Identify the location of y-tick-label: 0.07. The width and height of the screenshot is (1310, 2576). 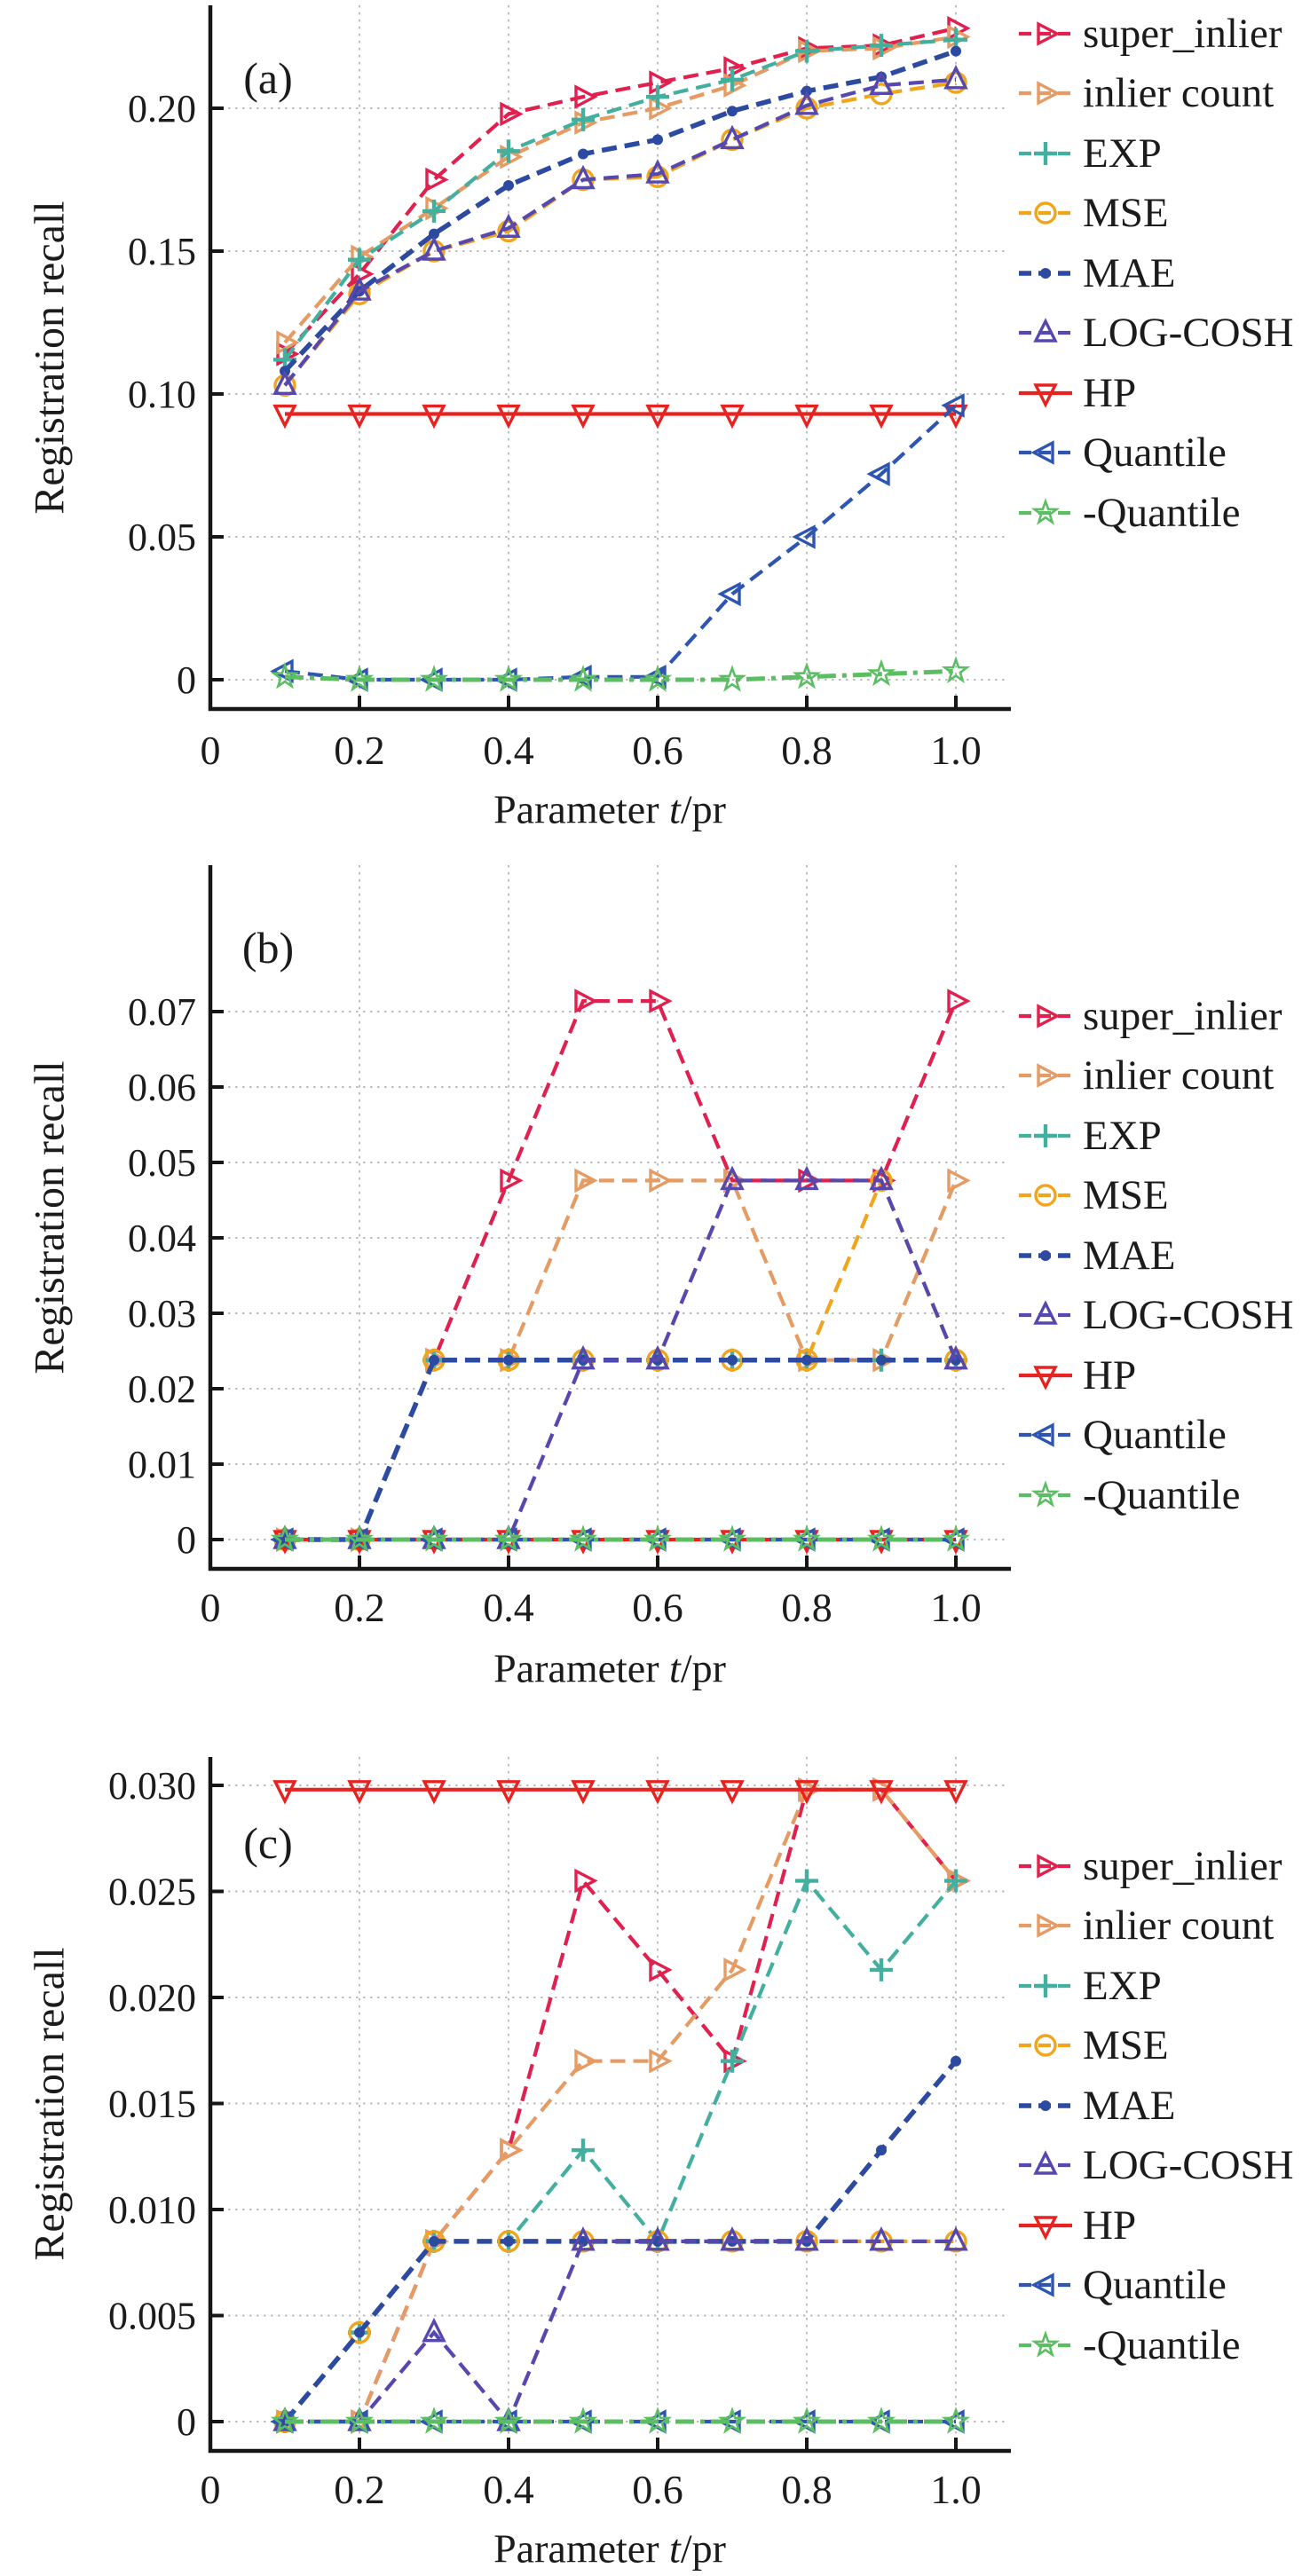
(162, 1012).